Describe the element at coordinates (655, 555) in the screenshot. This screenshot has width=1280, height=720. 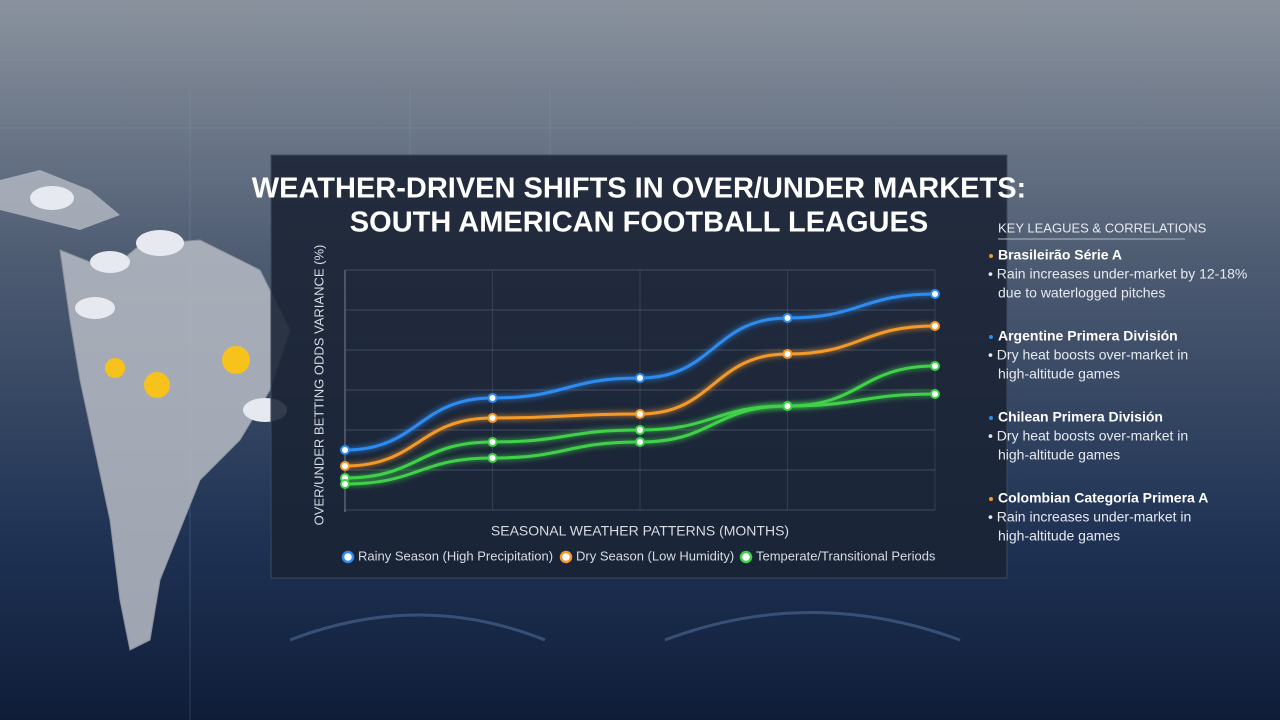
I see `legend-label: Dry Season (Low Humidity)` at that location.